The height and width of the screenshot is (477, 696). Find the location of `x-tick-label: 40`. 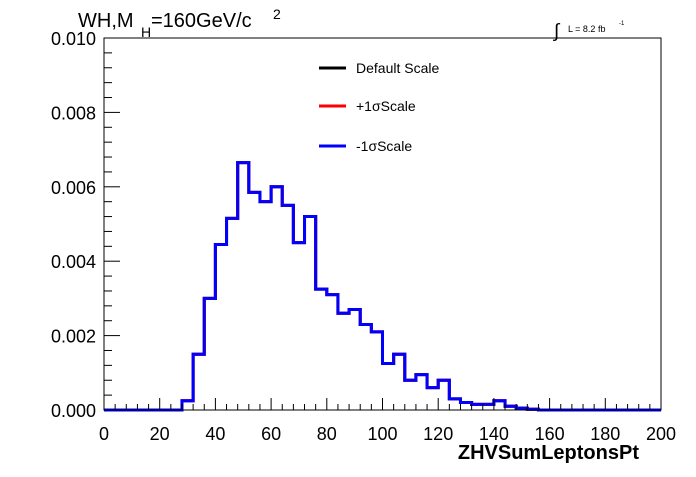

x-tick-label: 40 is located at coordinates (215, 434).